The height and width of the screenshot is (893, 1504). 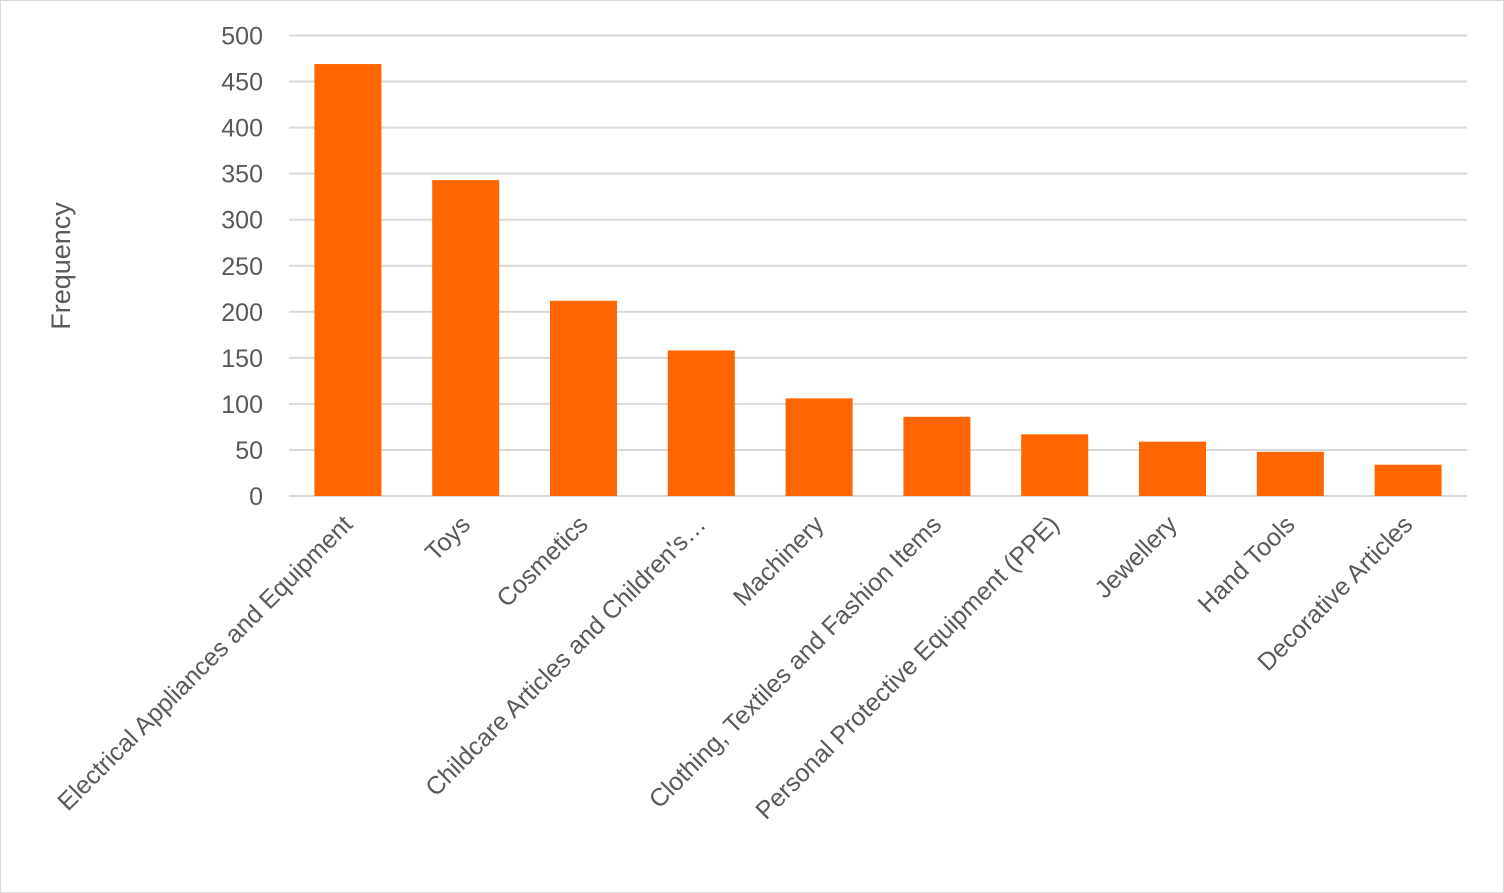 I want to click on y-tick-label: 0, so click(x=256, y=497).